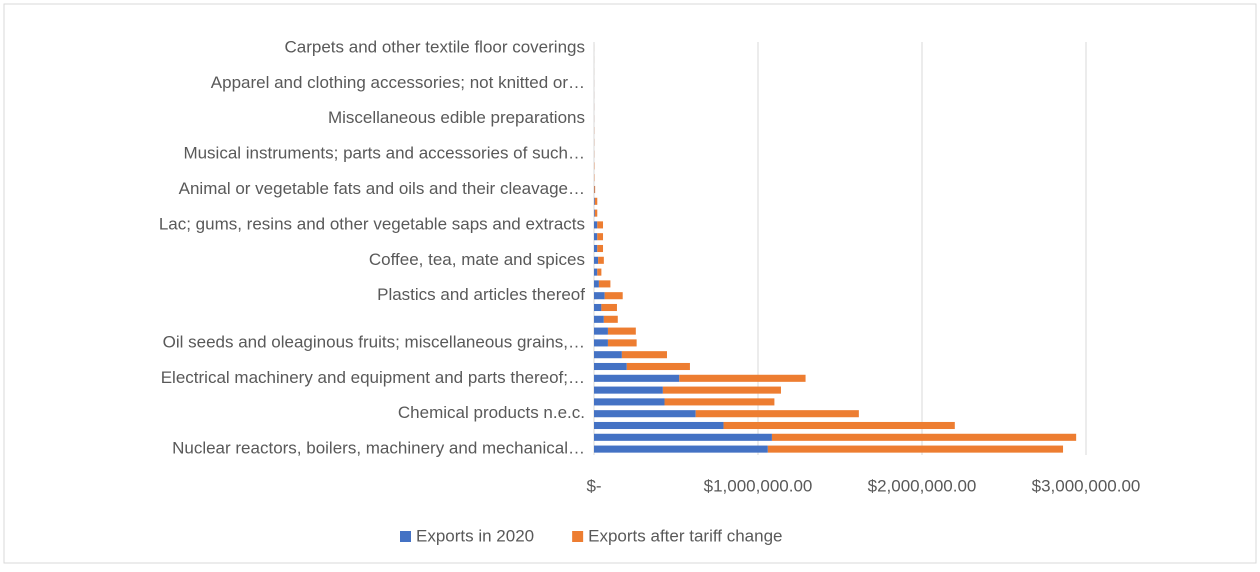 This screenshot has height=572, width=1260. What do you see at coordinates (593, 485) in the screenshot?
I see `x-tick-label: $-` at bounding box center [593, 485].